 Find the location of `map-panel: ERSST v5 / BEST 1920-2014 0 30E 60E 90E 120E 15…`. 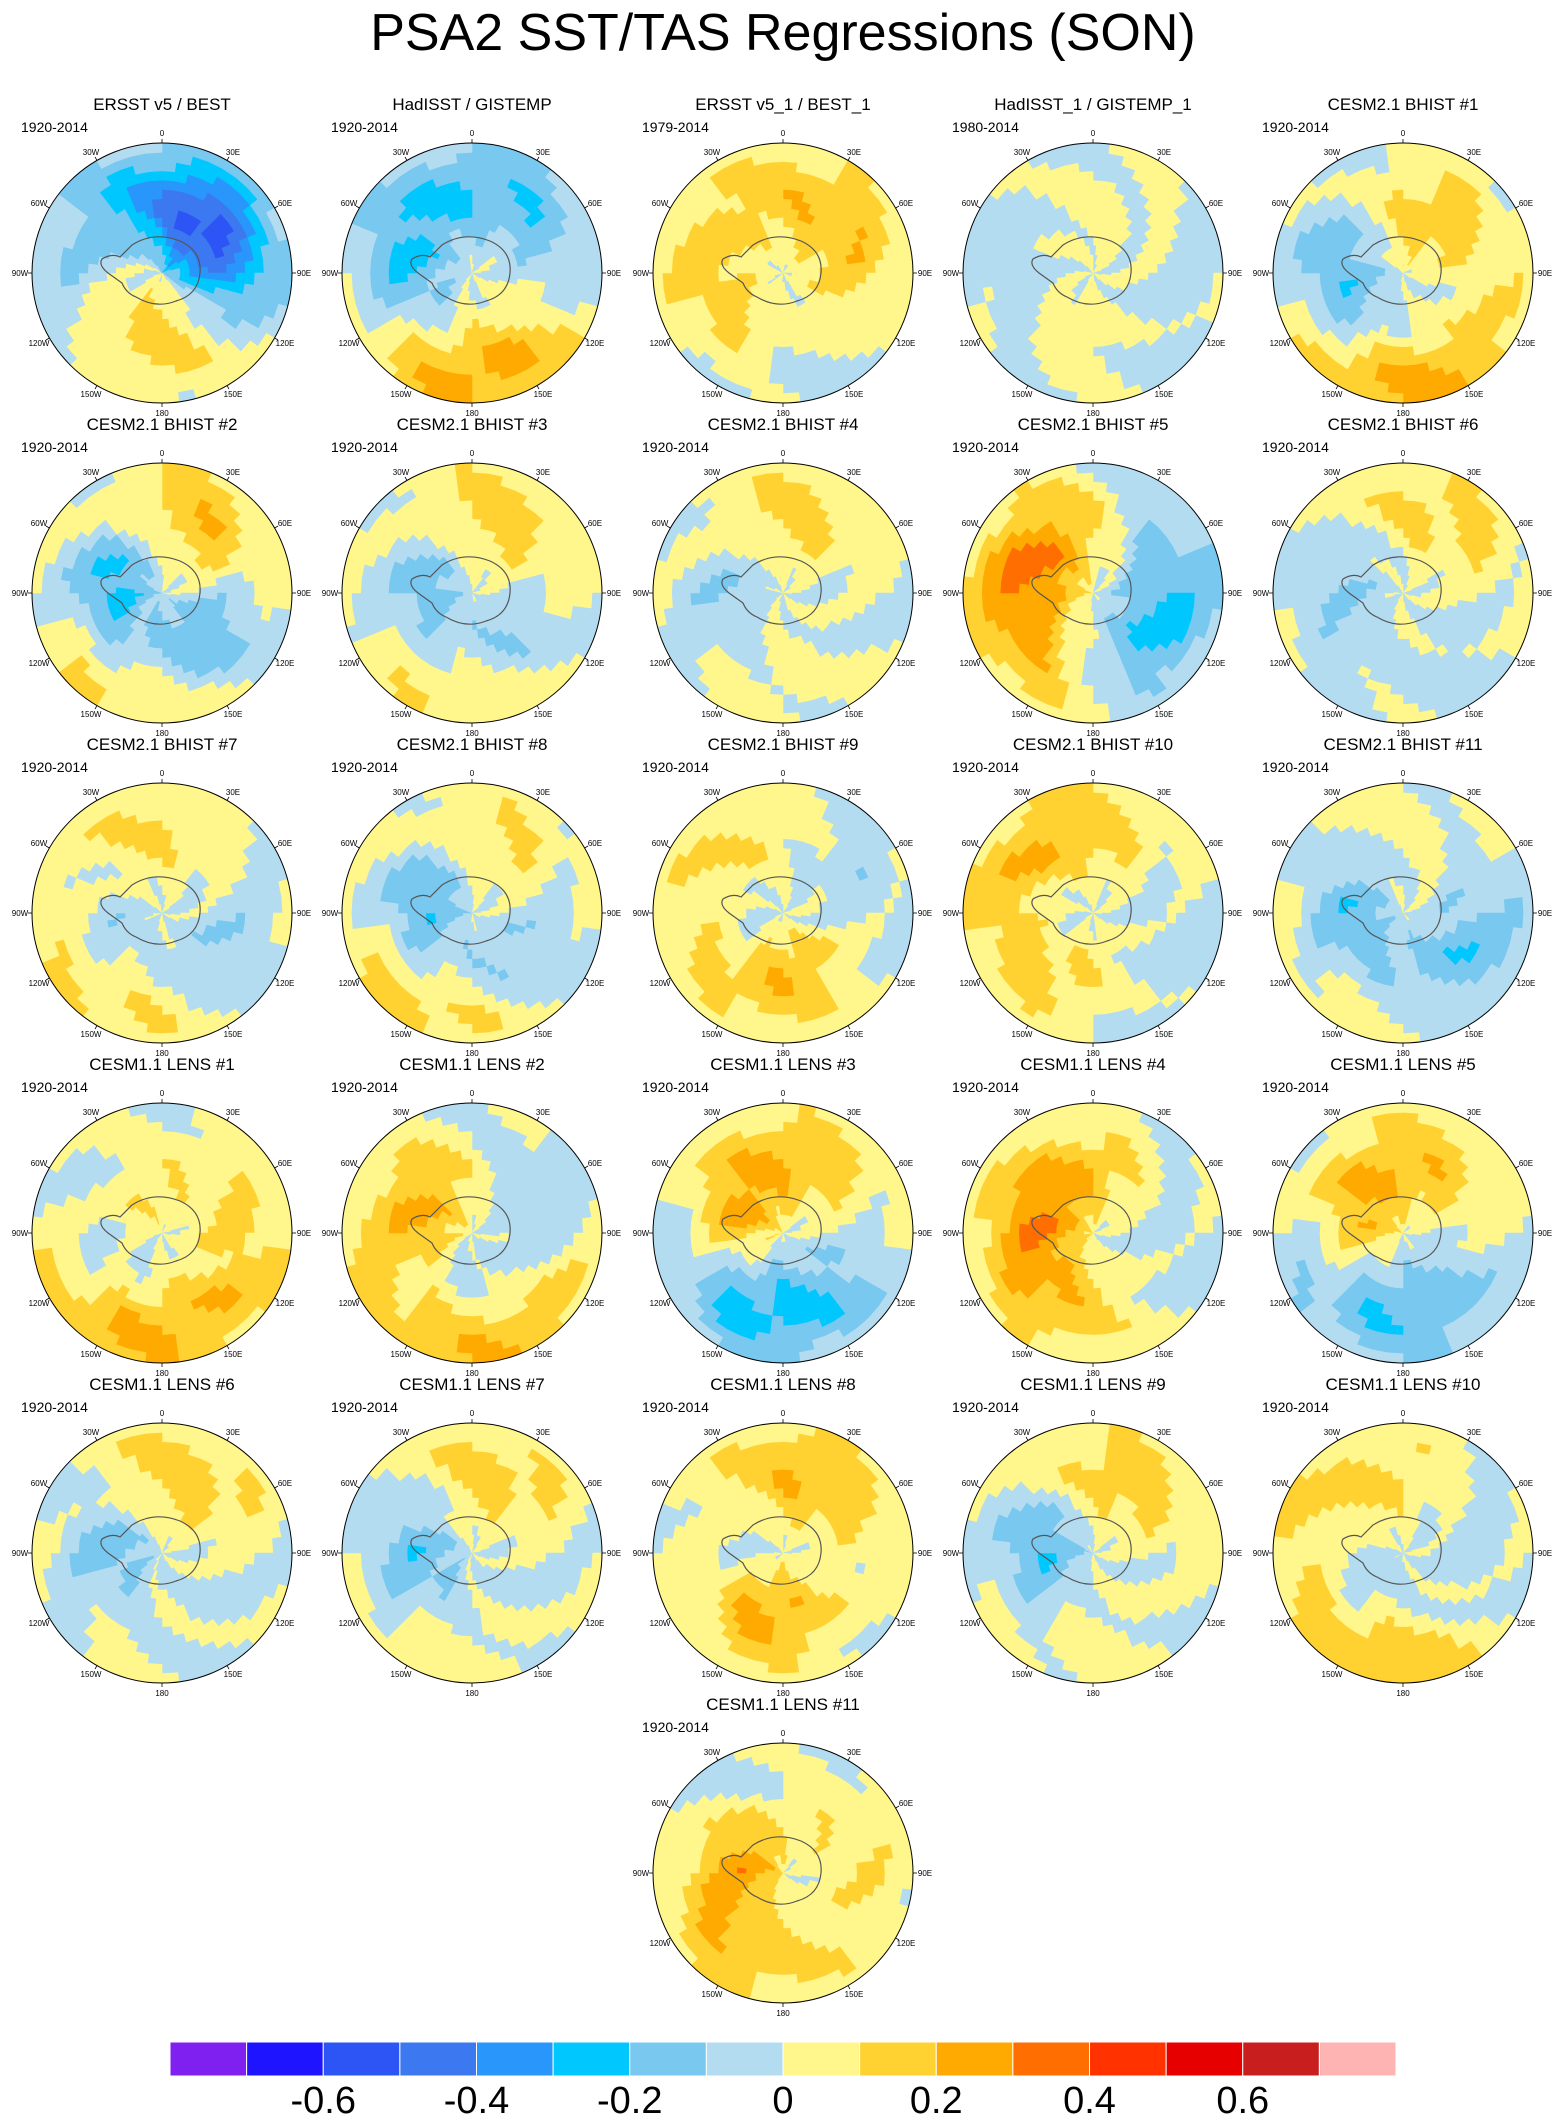

map-panel: ERSST v5 / BEST 1920-2014 0 30E 60E 90E 120E 15… is located at coordinates (161, 257).